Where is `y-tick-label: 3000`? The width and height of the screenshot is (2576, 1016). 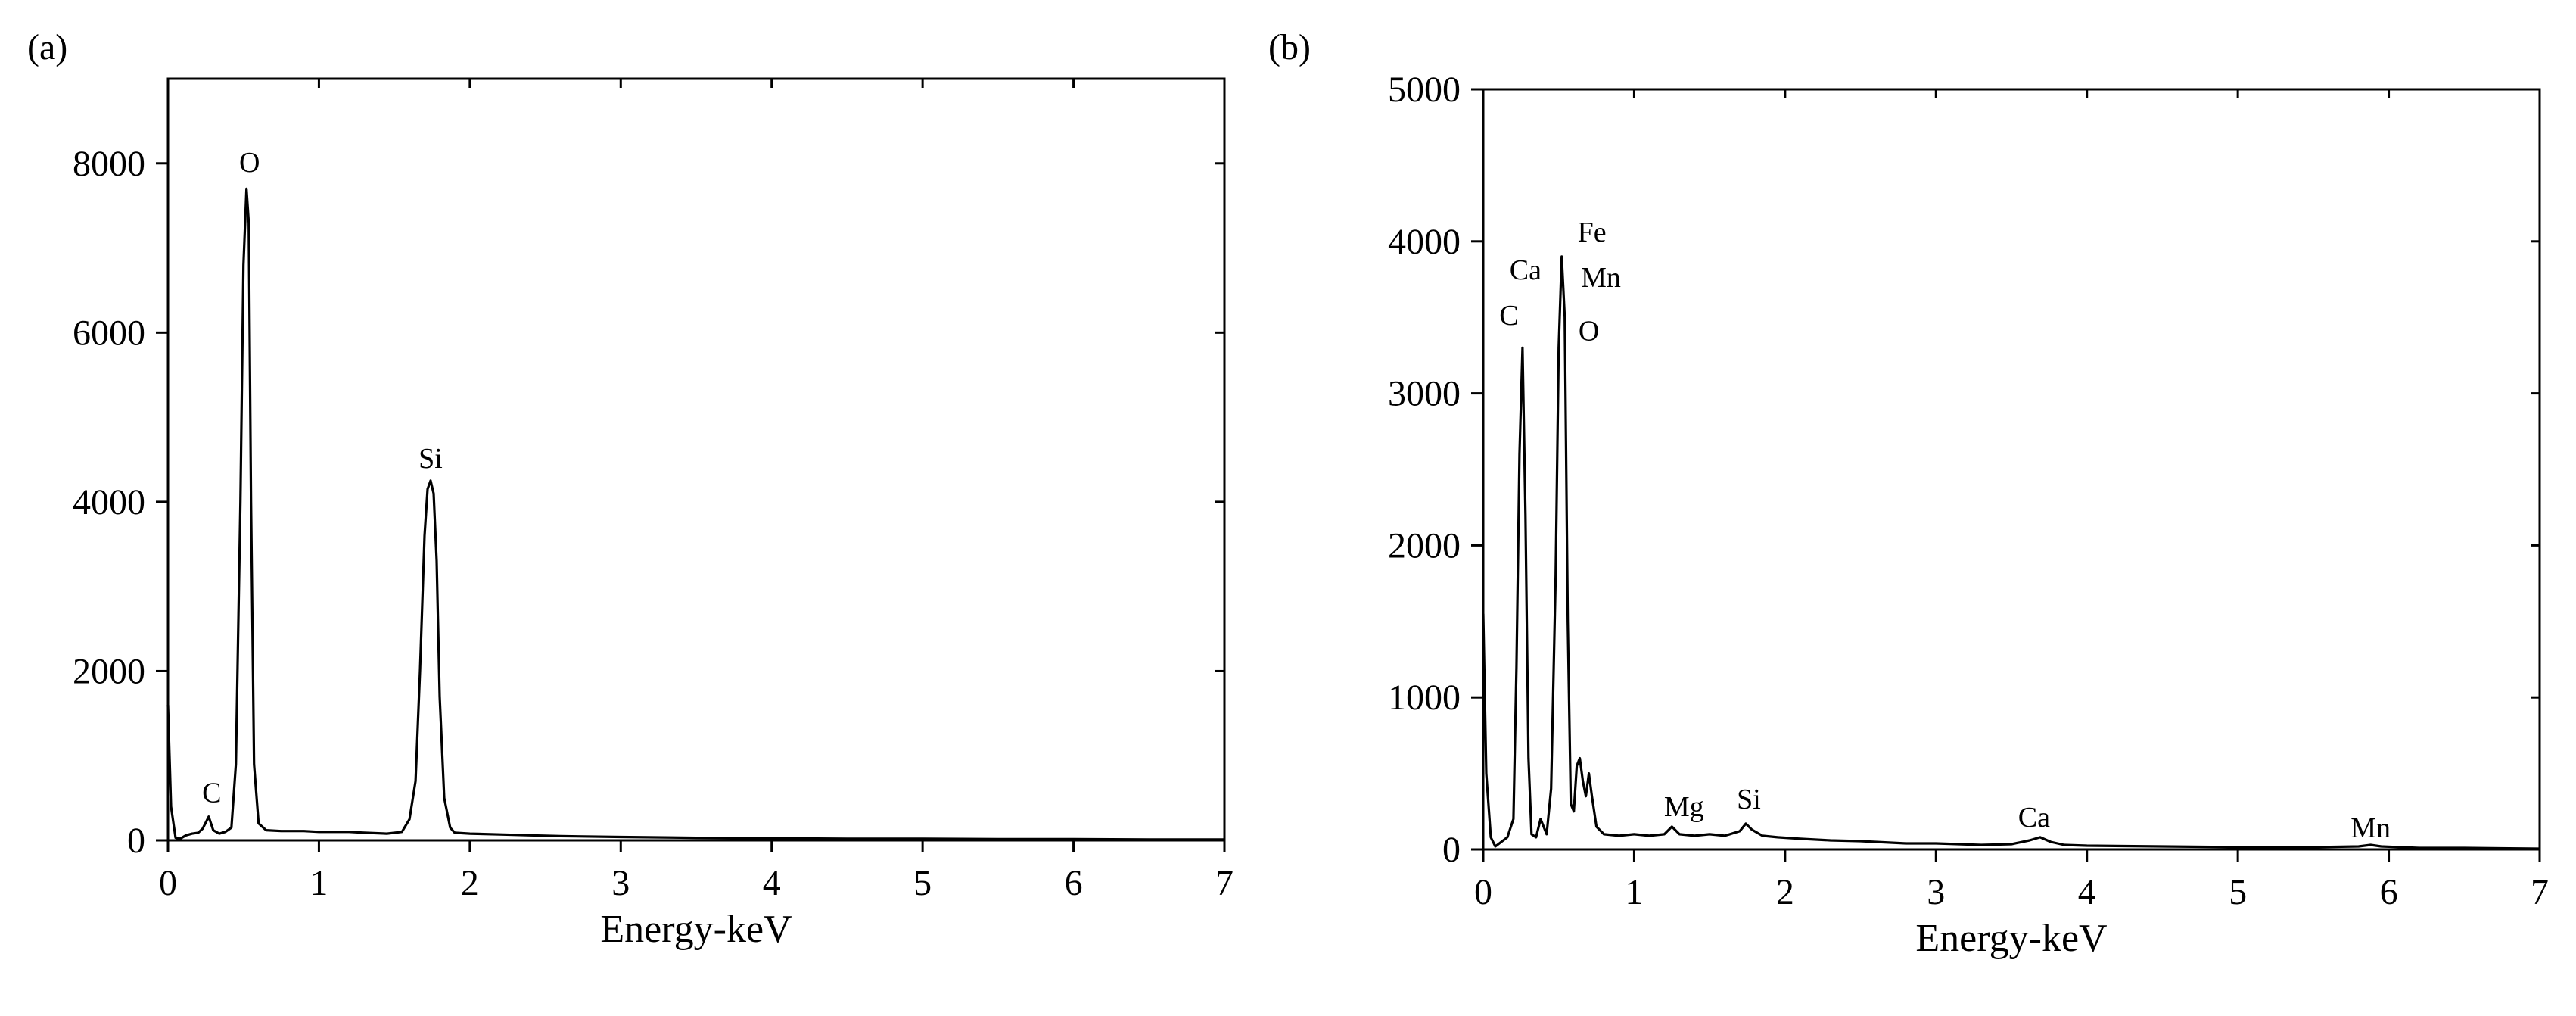
y-tick-label: 3000 is located at coordinates (1424, 394).